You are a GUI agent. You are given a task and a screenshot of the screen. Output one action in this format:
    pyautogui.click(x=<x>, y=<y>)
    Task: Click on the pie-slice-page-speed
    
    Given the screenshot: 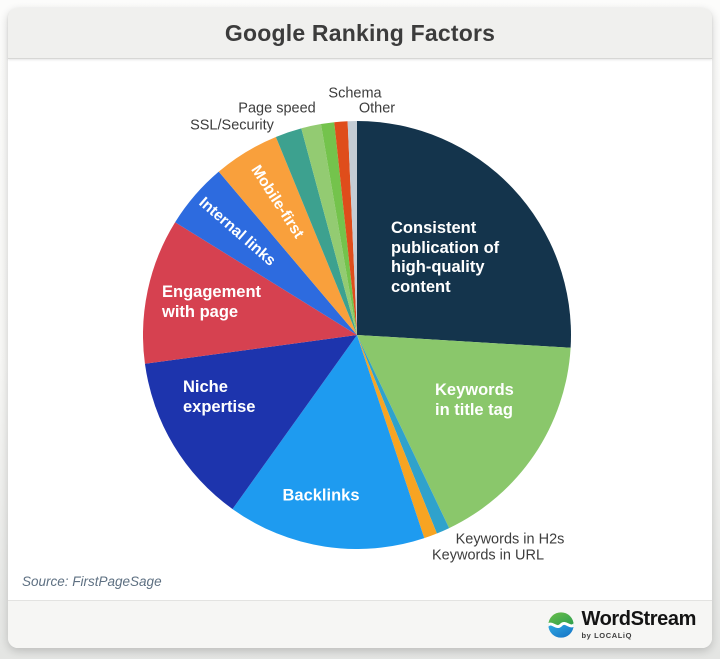 What is the action you would take?
    pyautogui.click(x=329, y=229)
    